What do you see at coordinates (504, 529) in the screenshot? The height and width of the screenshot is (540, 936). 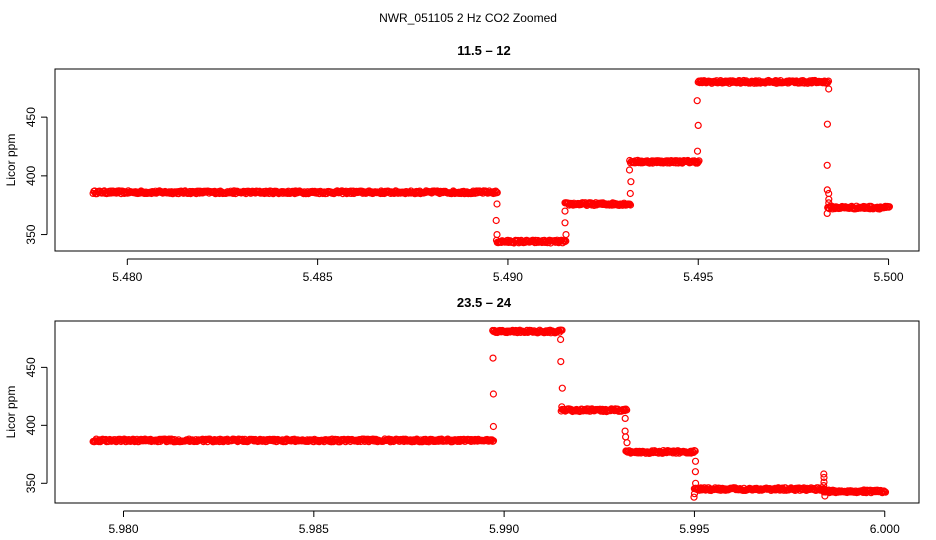 I see `x-tick-label: 5.990` at bounding box center [504, 529].